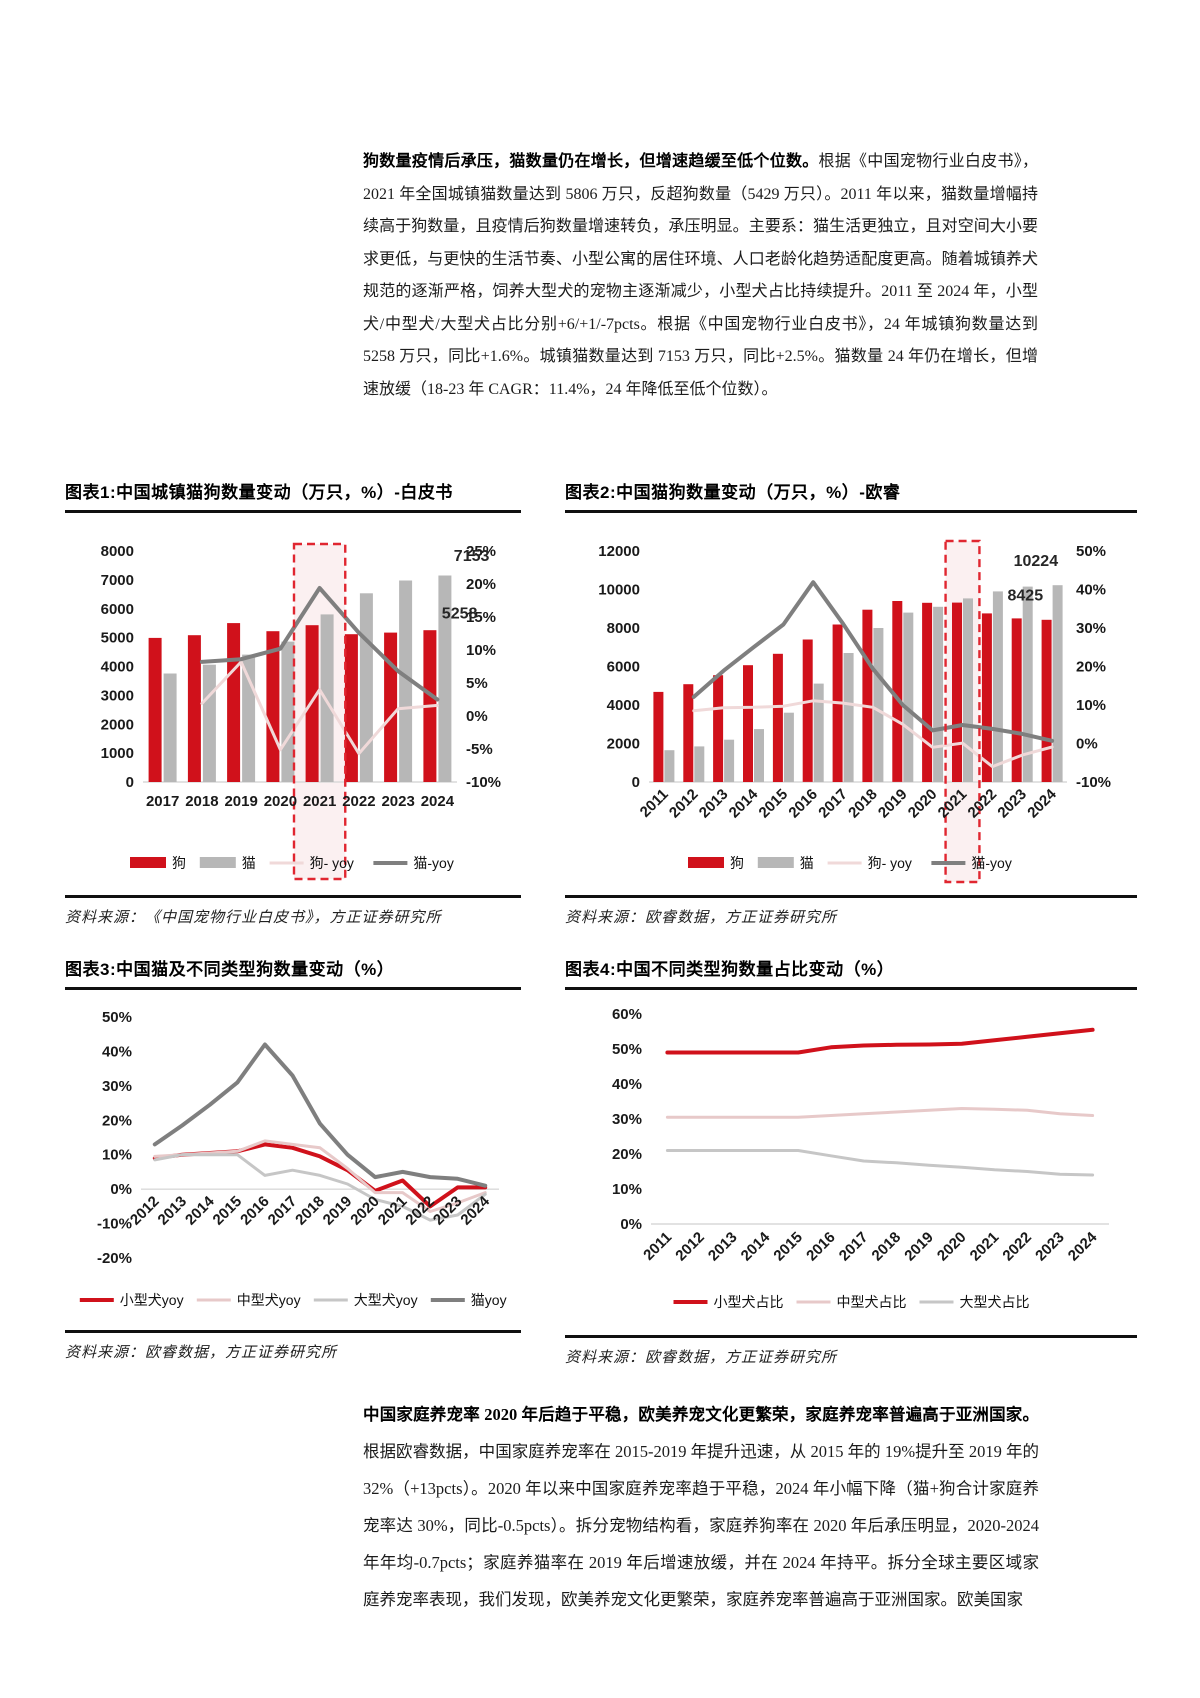 The width and height of the screenshot is (1200, 1698). I want to click on left-axis: 8000 7000 6000 5000 4000 3000 2000 1000 0, so click(117, 667).